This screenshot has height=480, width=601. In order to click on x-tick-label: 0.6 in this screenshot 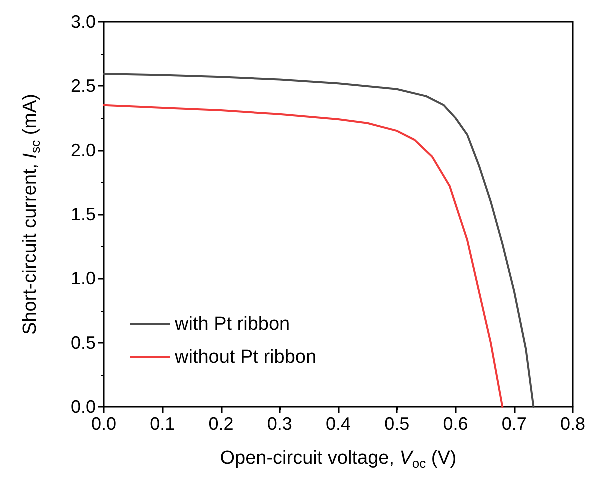, I will do `click(455, 424)`.